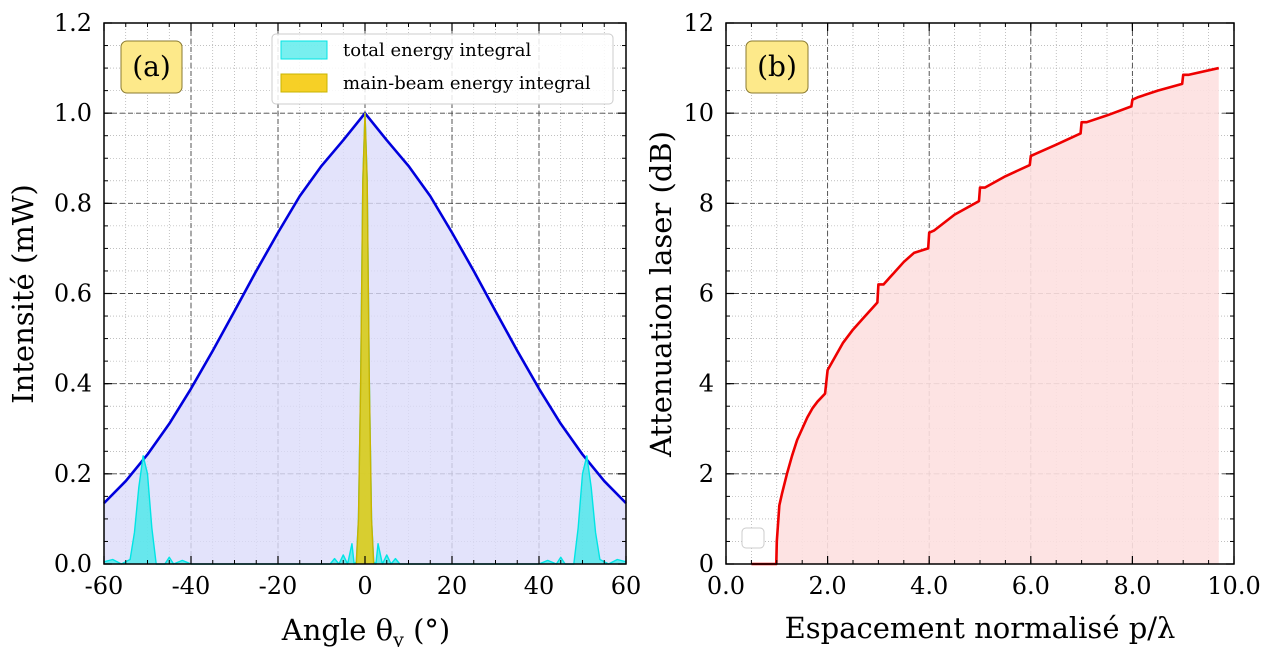 This screenshot has height=647, width=1288. What do you see at coordinates (191, 586) in the screenshot?
I see `x-tick-label: -40` at bounding box center [191, 586].